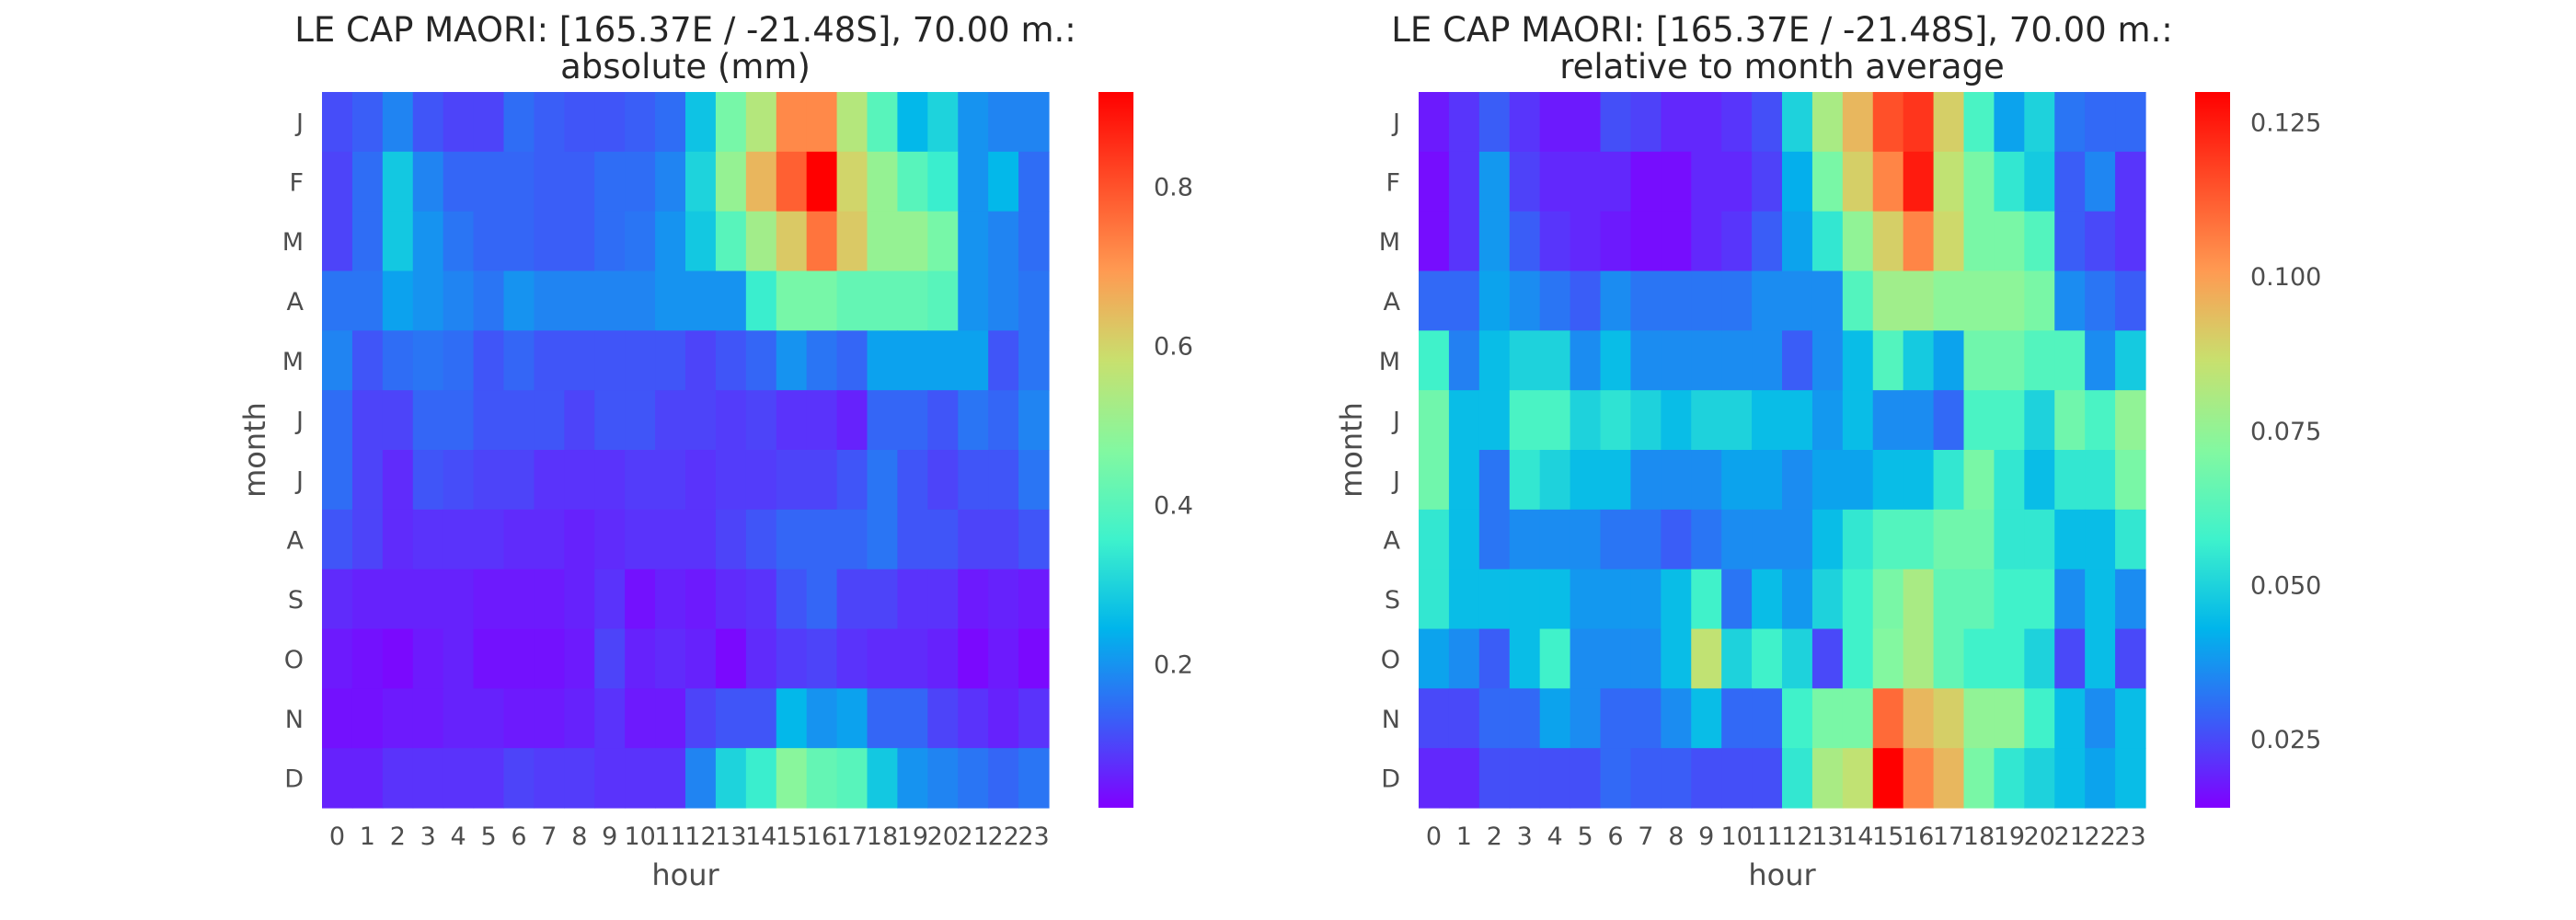 The width and height of the screenshot is (2576, 920). Describe the element at coordinates (1918, 836) in the screenshot. I see `hour-tick-label: 16` at that location.